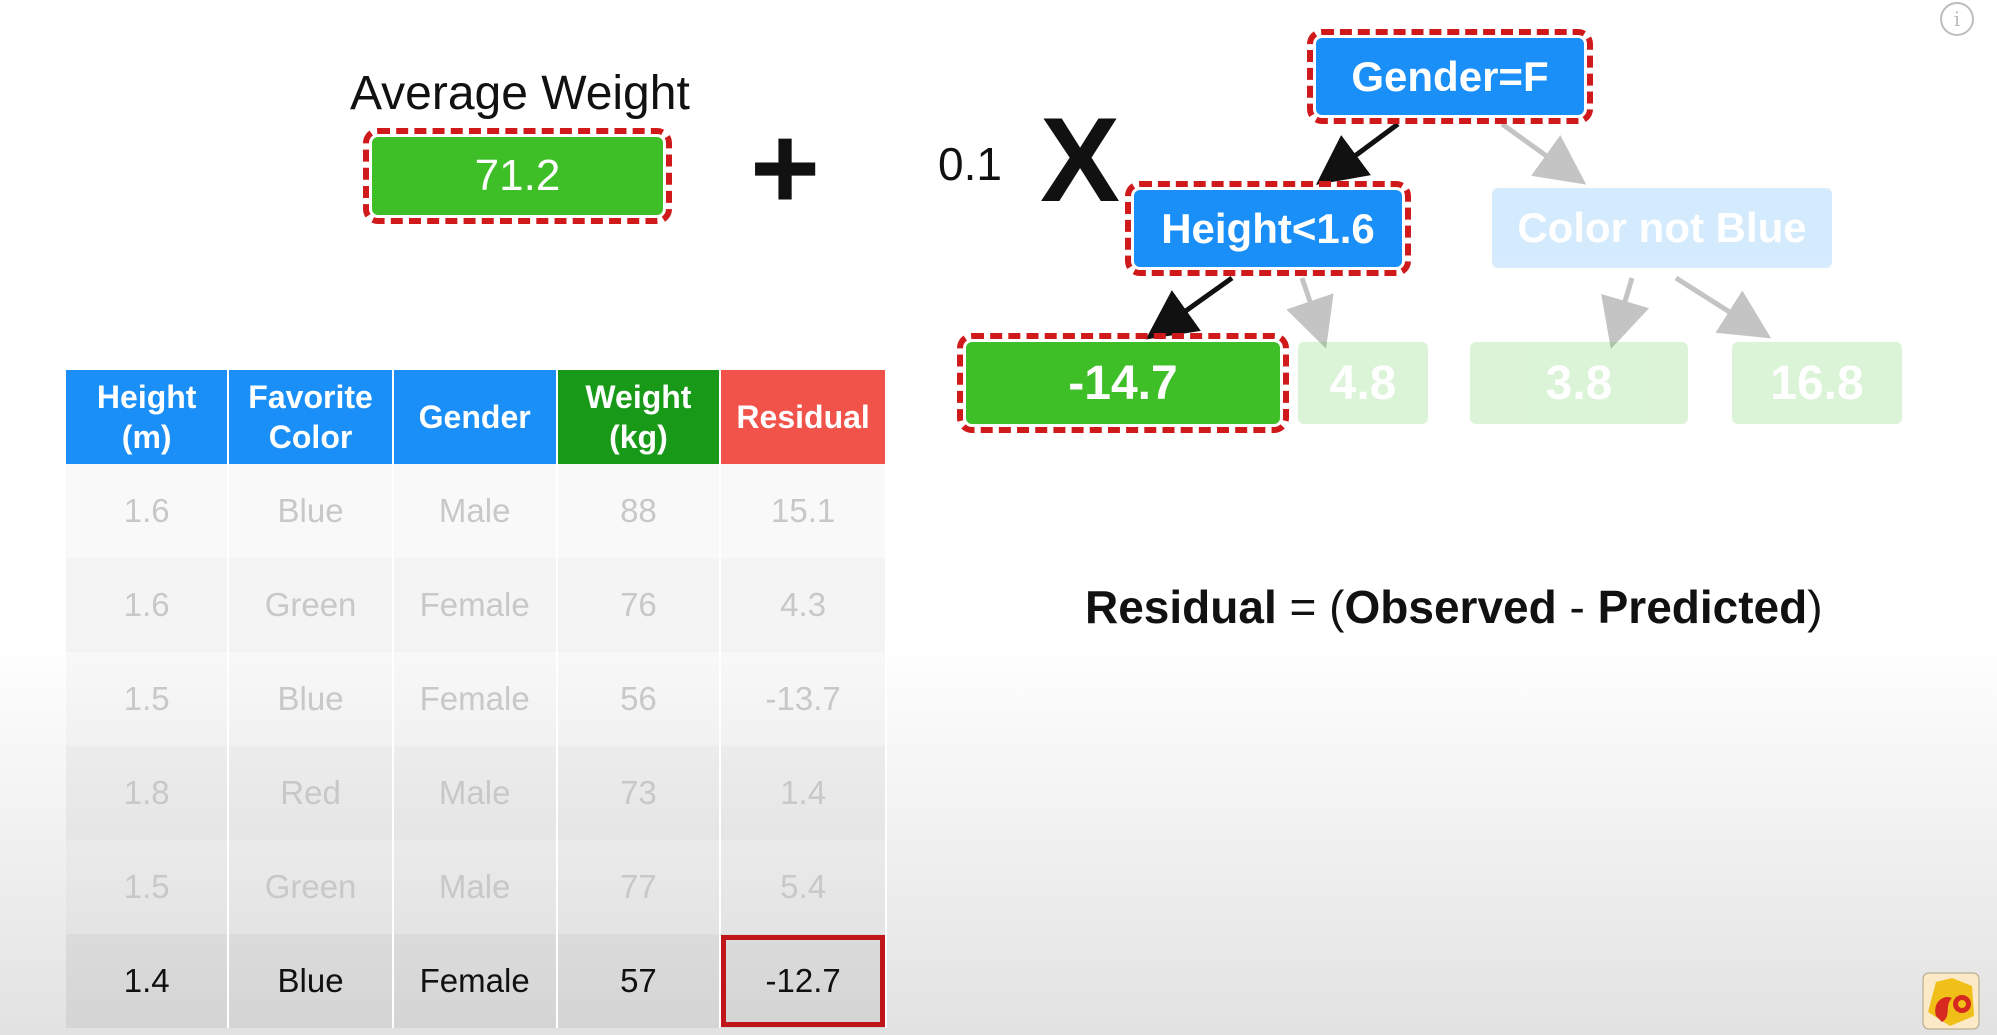  What do you see at coordinates (311, 417) in the screenshot?
I see `header-color: Favorite Color` at bounding box center [311, 417].